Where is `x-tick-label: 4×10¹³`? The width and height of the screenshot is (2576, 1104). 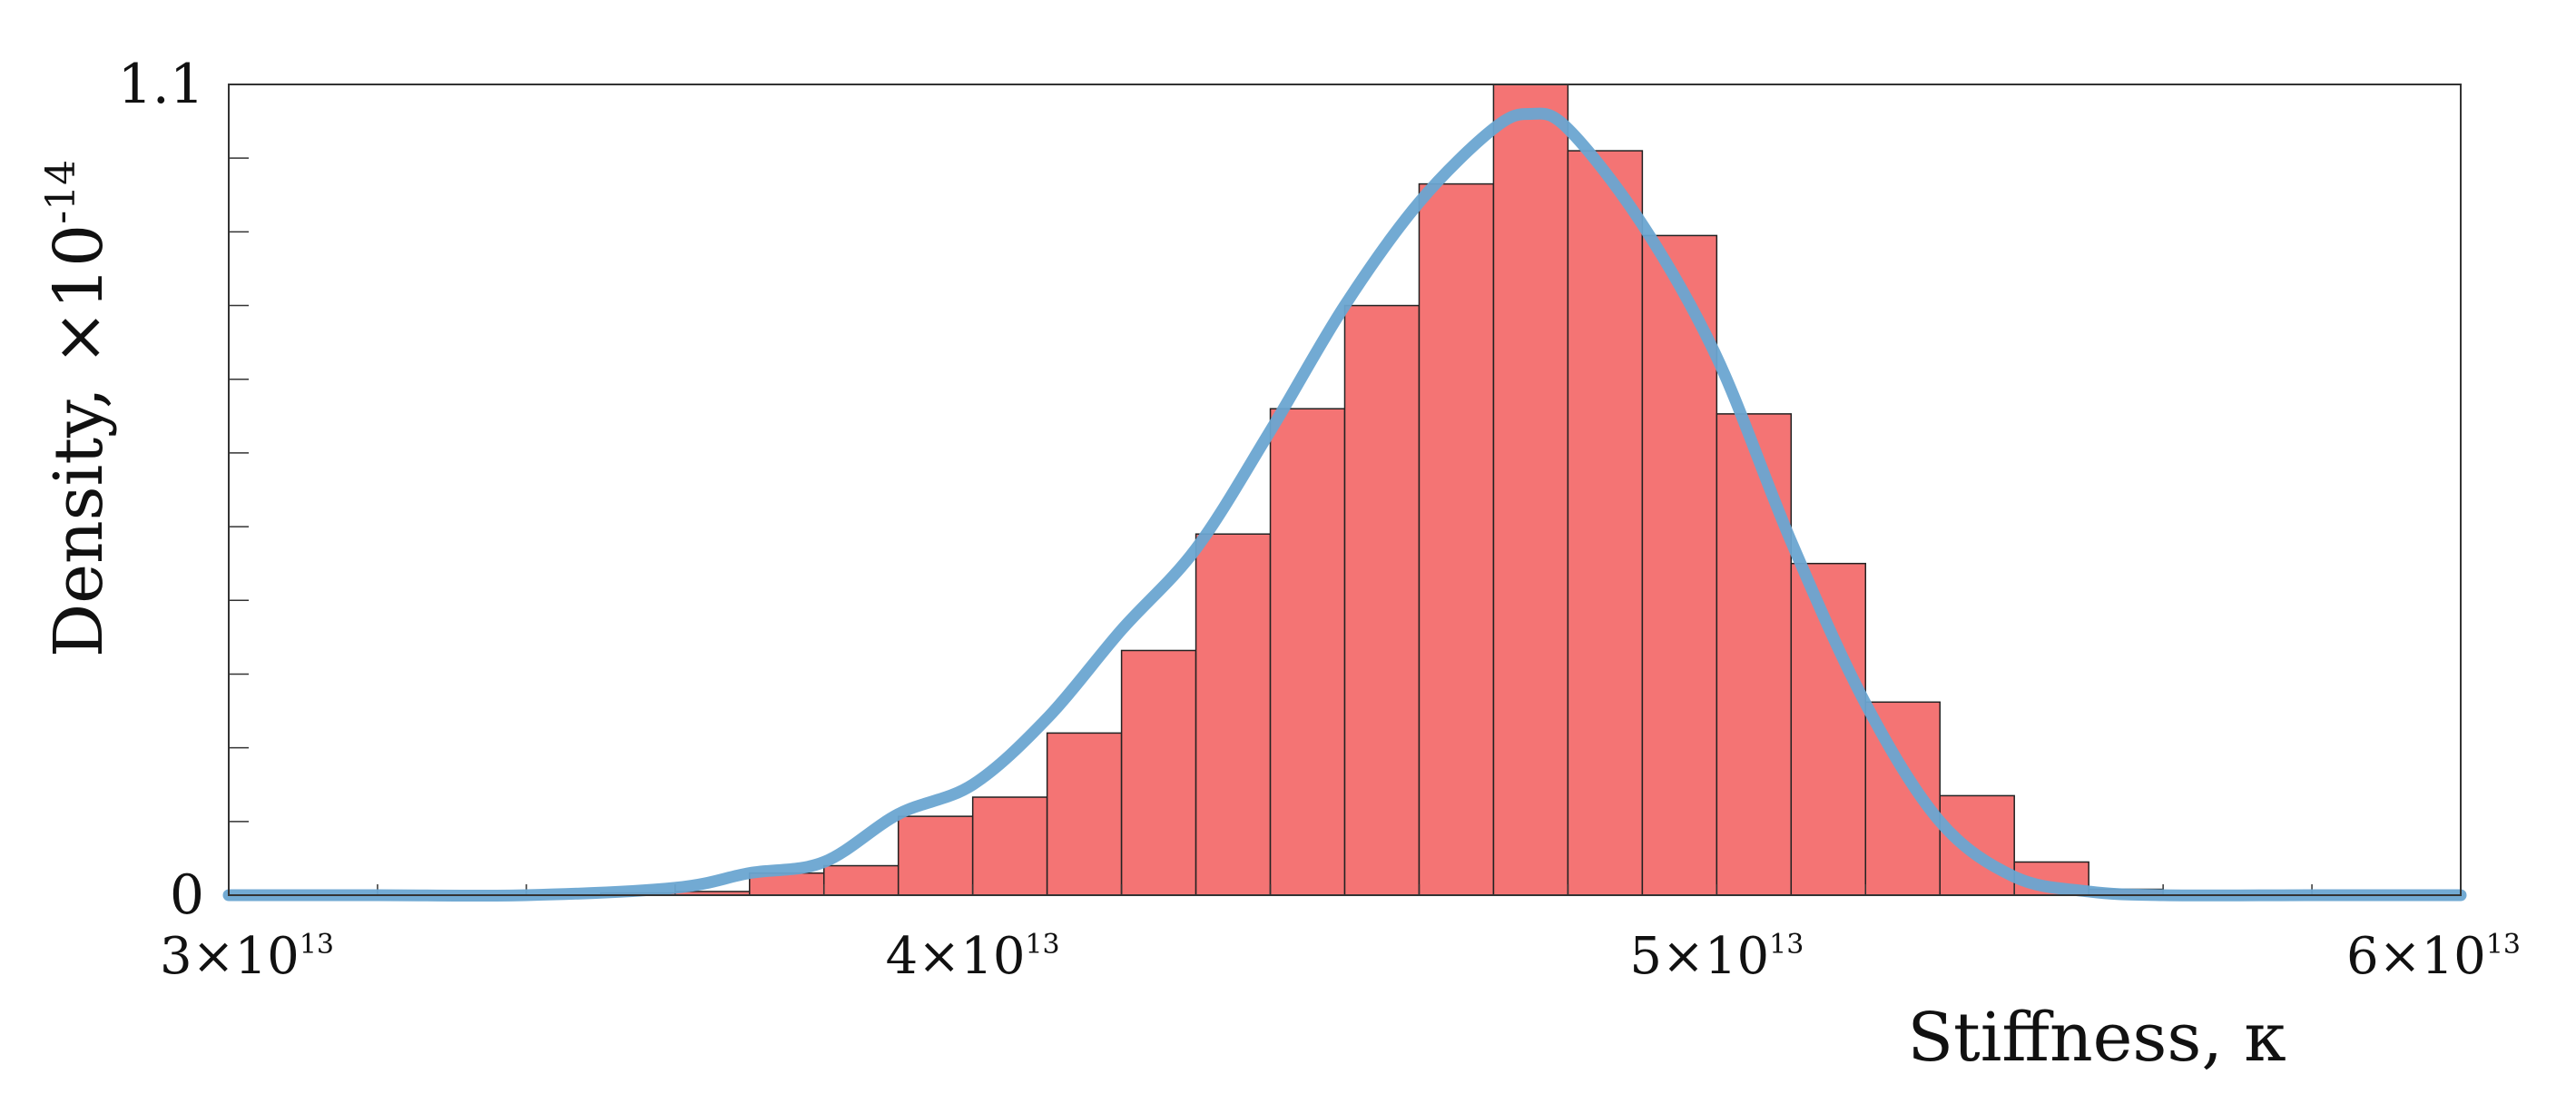
x-tick-label: 4×10¹³ is located at coordinates (973, 957).